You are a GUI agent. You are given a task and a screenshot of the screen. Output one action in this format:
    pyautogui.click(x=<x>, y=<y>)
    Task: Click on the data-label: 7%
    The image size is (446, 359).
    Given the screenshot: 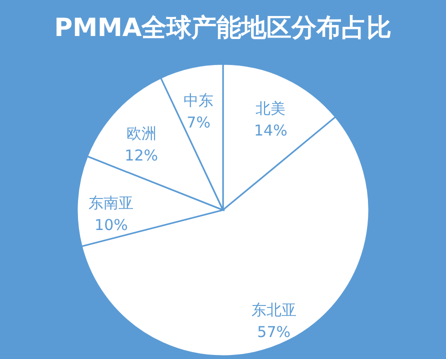 What is the action you would take?
    pyautogui.click(x=198, y=123)
    